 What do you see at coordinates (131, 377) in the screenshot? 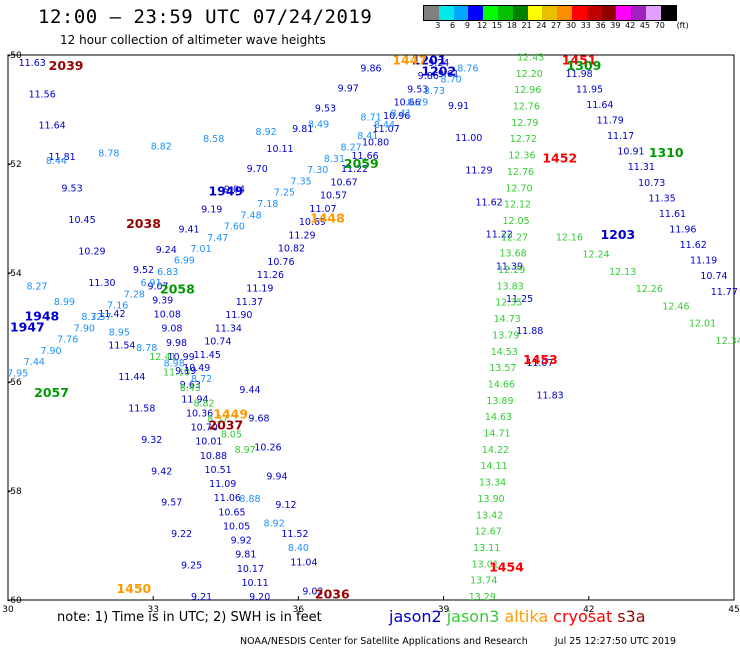
I see `swh-value: 11.44` at bounding box center [131, 377].